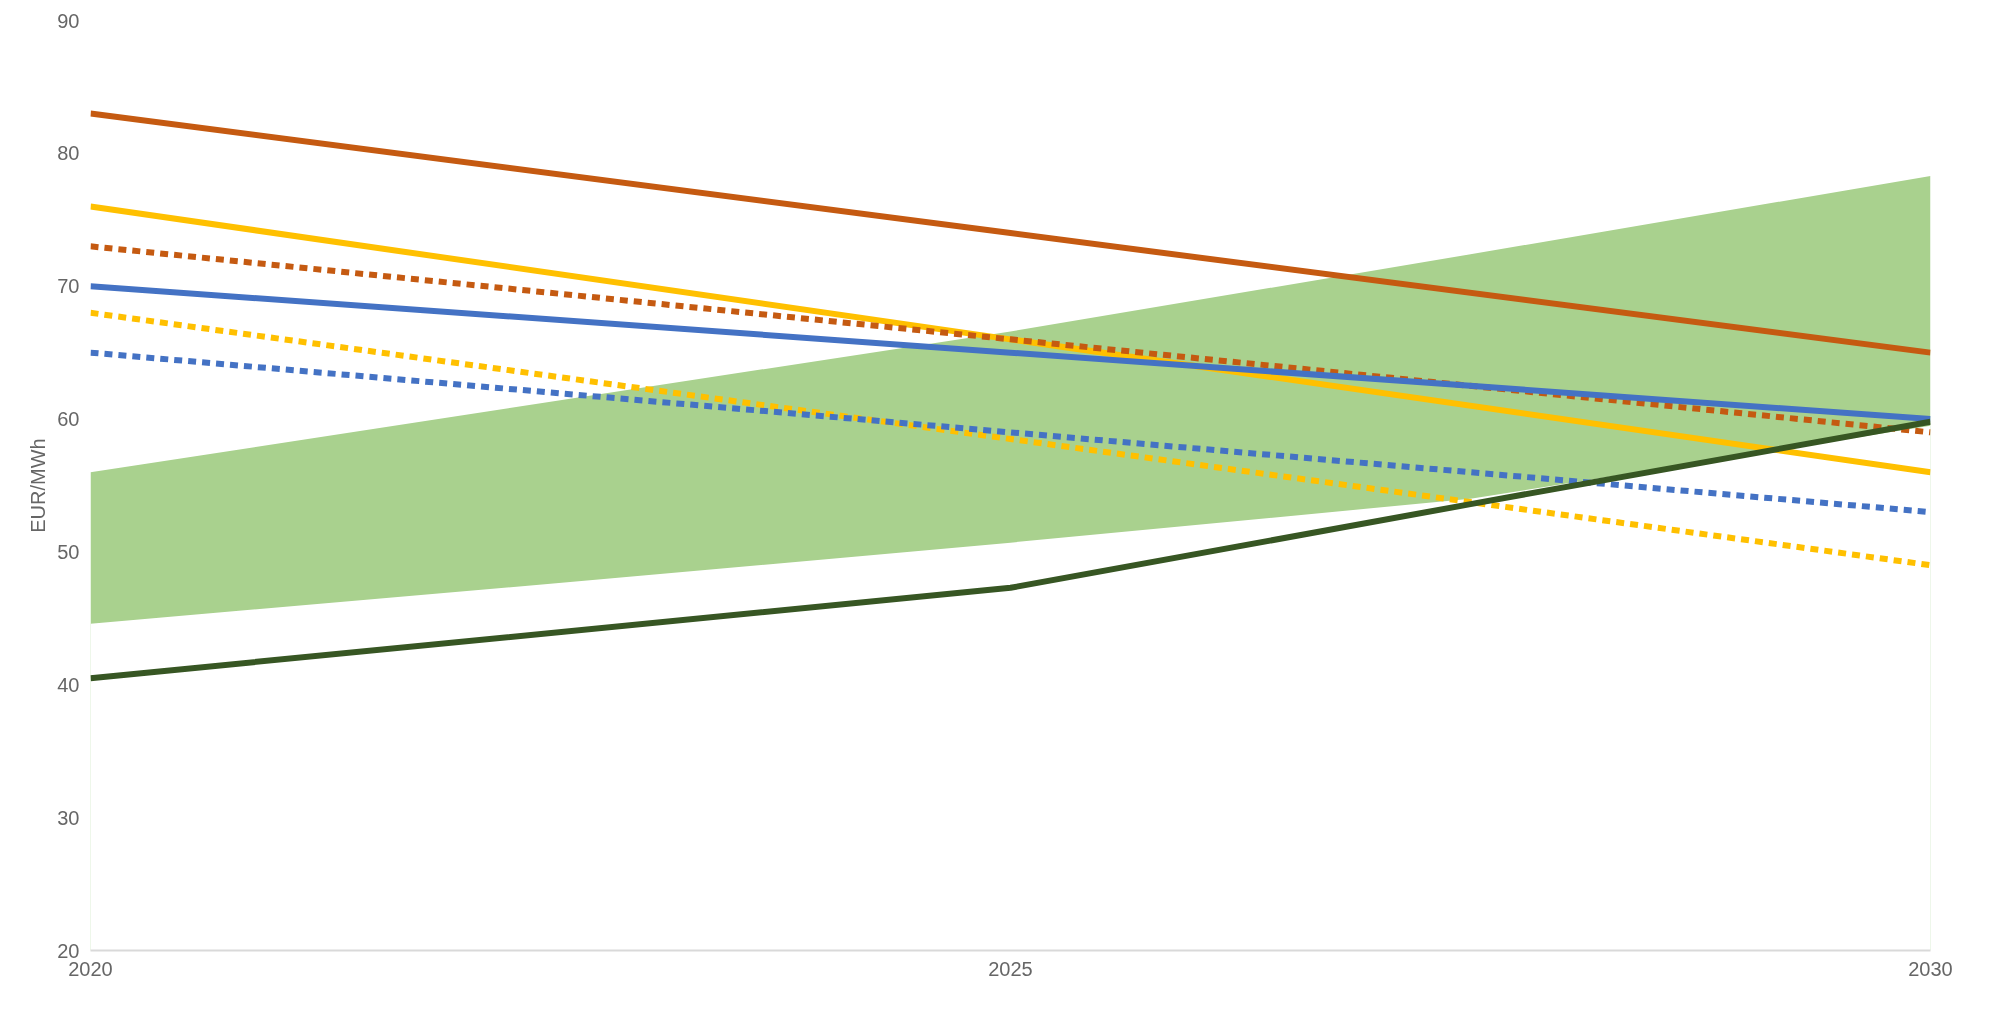  What do you see at coordinates (1930, 968) in the screenshot?
I see `x-tick-label: 2030` at bounding box center [1930, 968].